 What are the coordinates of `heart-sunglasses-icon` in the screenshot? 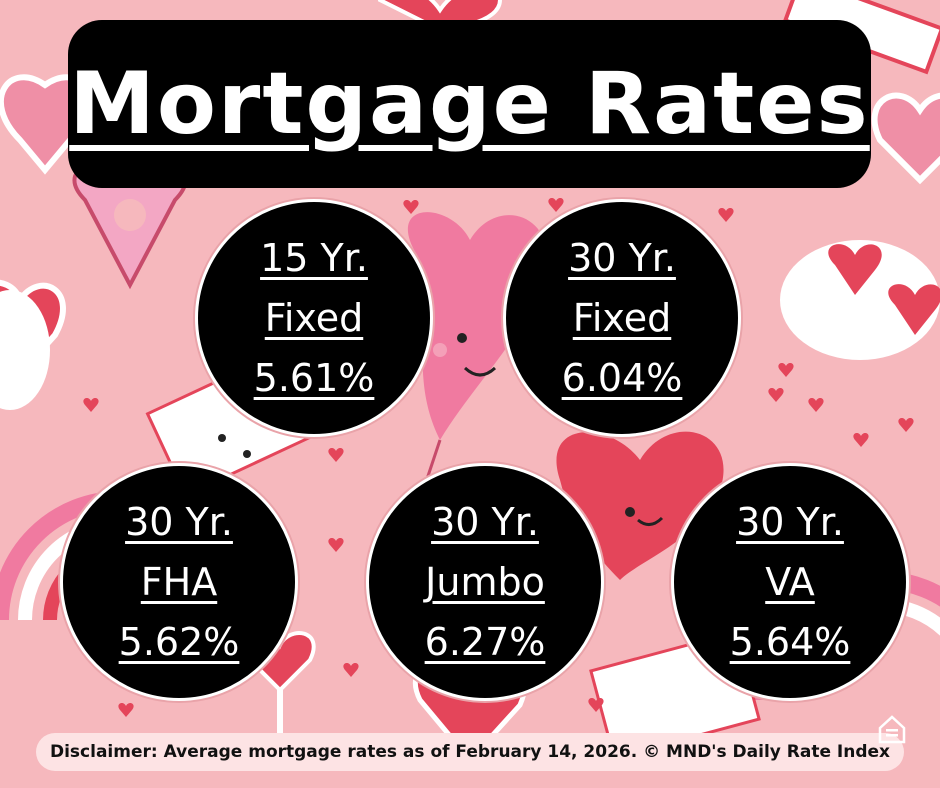 It's located at (860, 300).